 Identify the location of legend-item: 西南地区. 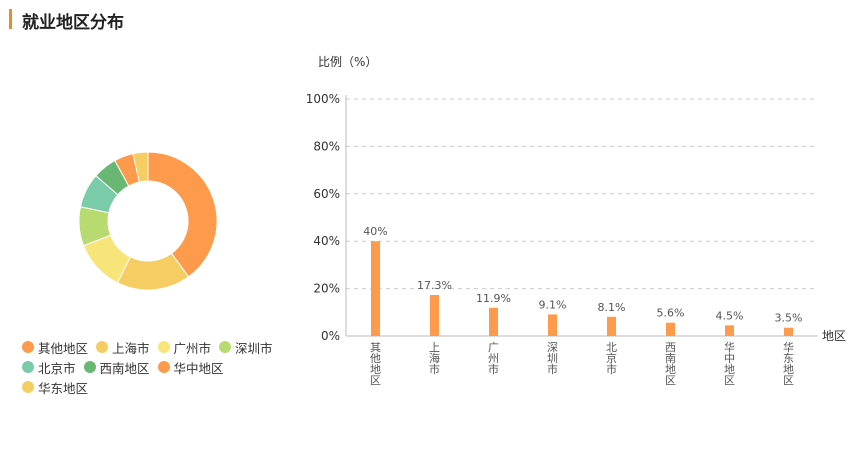
(116, 367).